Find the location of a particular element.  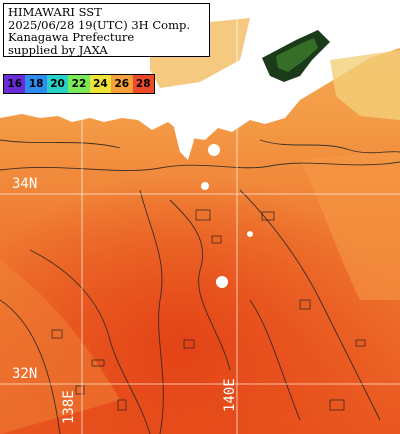

island-oshima is located at coordinates (214, 150).